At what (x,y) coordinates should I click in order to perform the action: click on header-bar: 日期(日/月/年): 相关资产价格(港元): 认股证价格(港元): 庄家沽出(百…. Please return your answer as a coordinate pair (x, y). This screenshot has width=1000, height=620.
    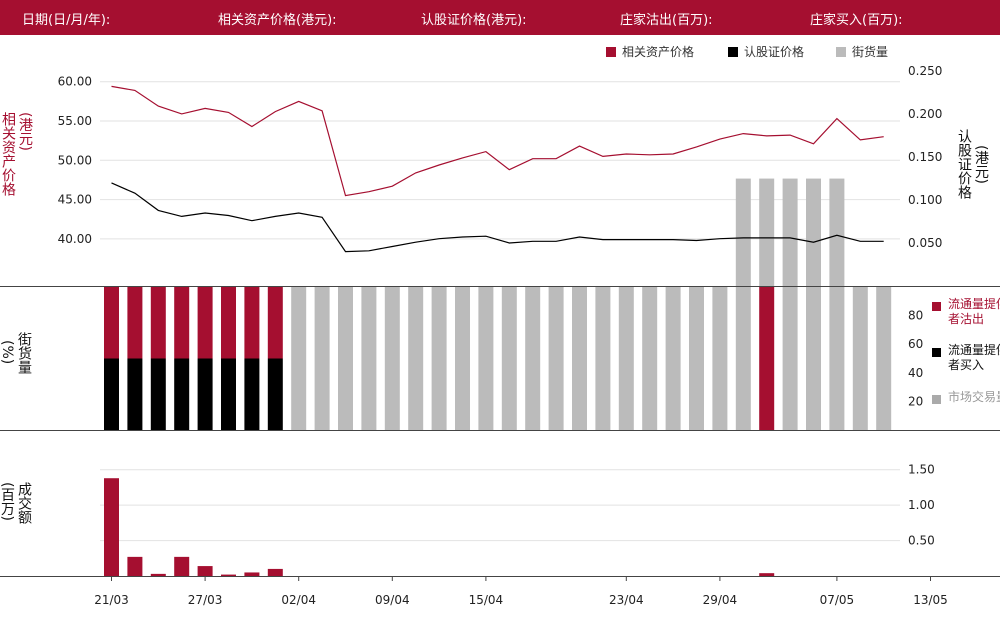
    Looking at the image, I should click on (500, 17).